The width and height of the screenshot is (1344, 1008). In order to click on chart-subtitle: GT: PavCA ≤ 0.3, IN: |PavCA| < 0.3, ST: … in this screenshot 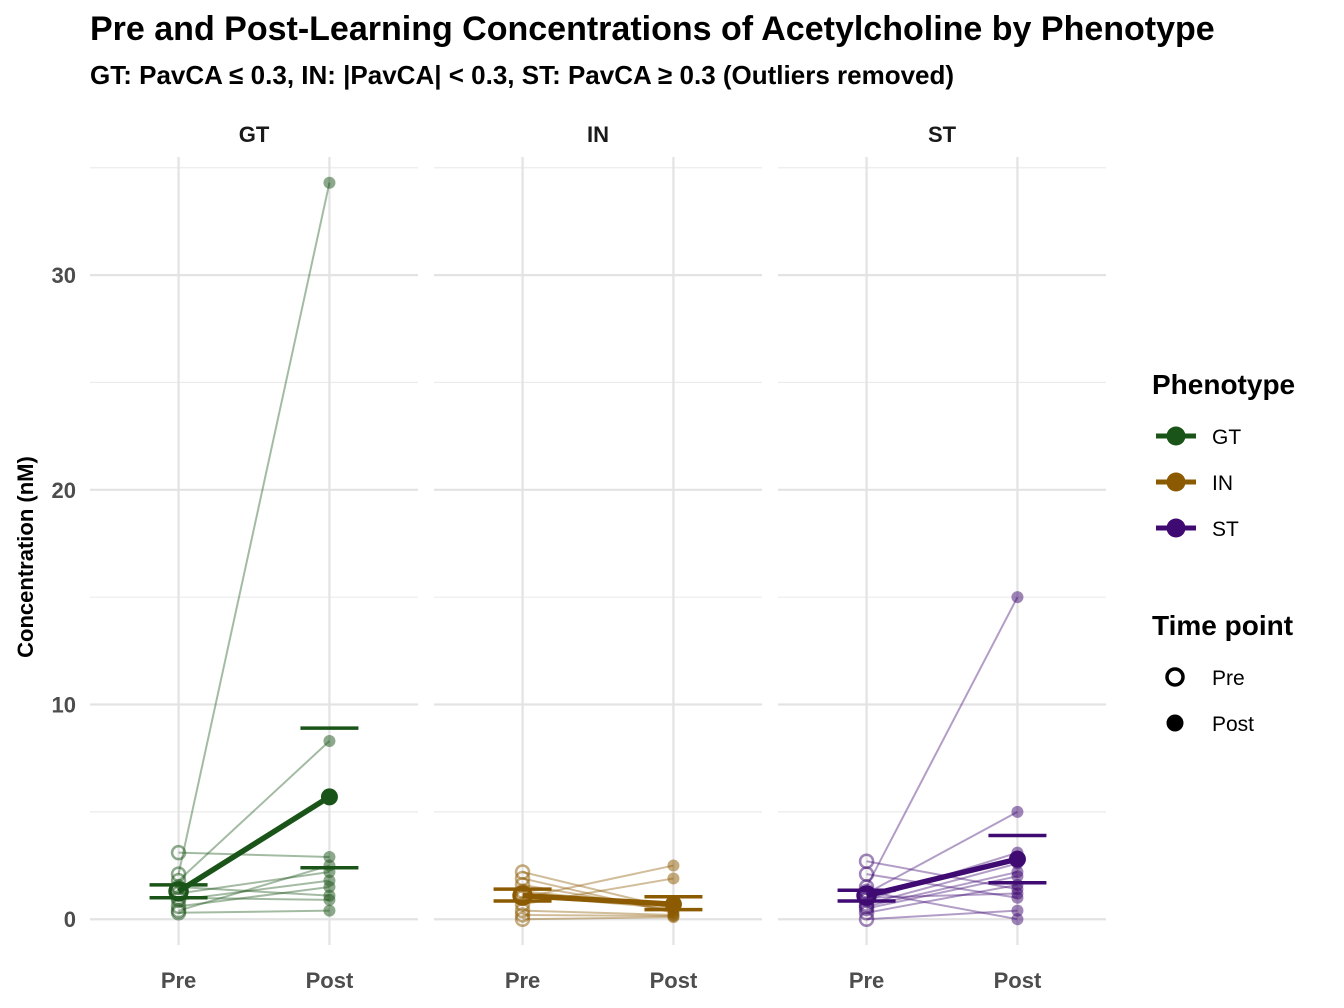, I will do `click(522, 75)`.